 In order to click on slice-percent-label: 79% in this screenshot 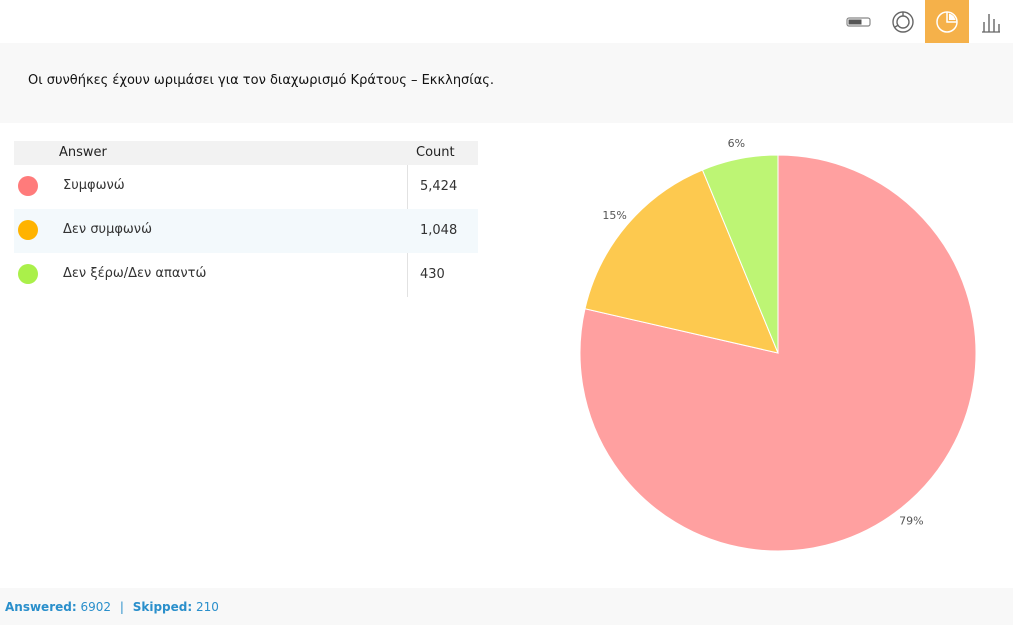, I will do `click(911, 520)`.